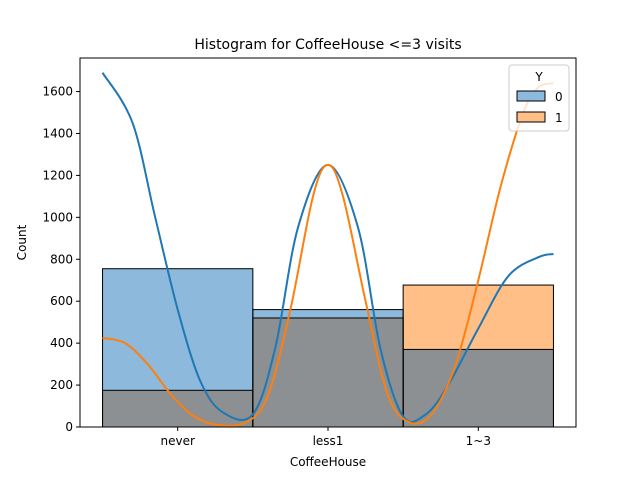 The height and width of the screenshot is (480, 640). What do you see at coordinates (69, 427) in the screenshot?
I see `y-tick-label-0: 0` at bounding box center [69, 427].